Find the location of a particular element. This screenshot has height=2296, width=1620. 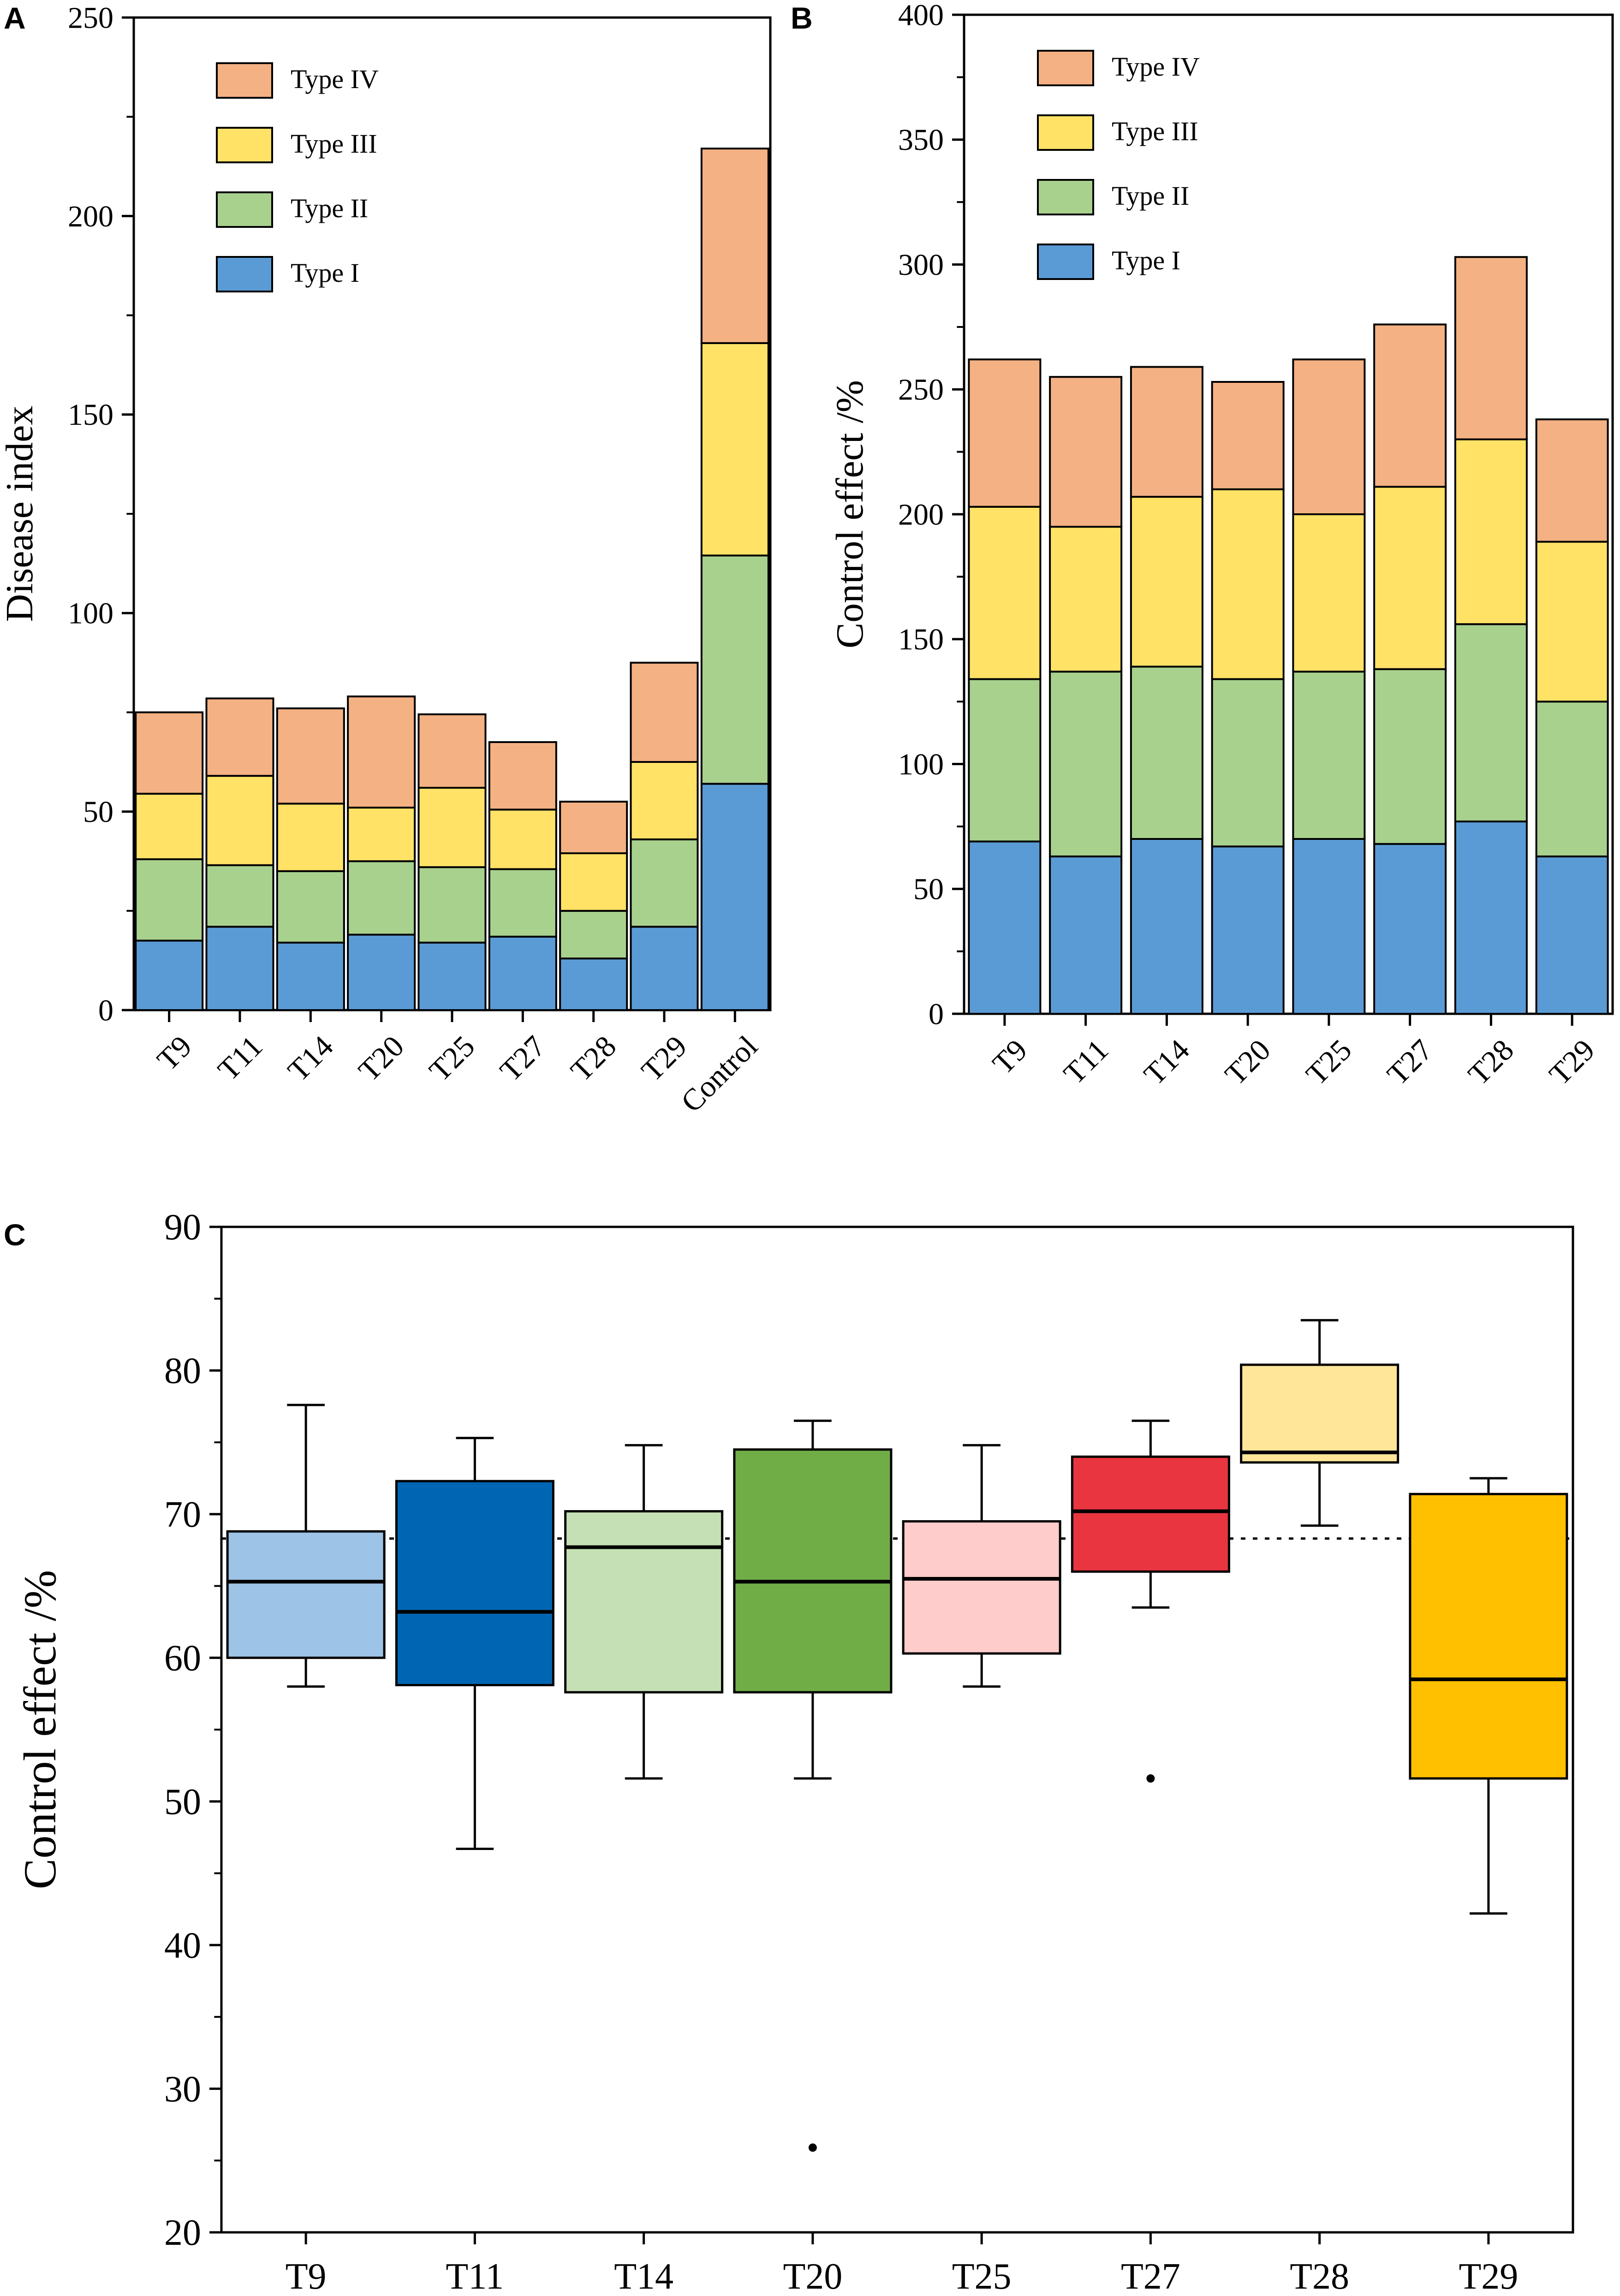

legend-swatch-type-iv is located at coordinates (1065, 68).